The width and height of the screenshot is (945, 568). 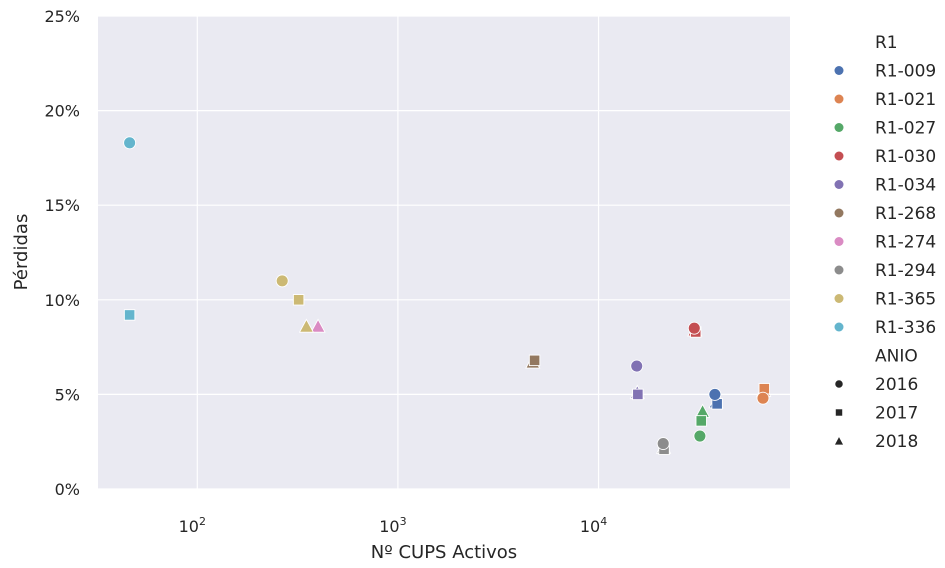 I want to click on legend-entry-label: R1-027, so click(x=905, y=129).